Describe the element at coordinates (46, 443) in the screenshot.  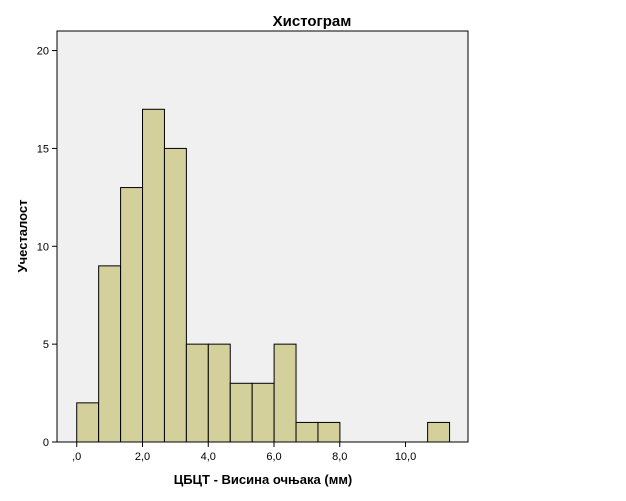
I see `y-tick-label: 0` at that location.